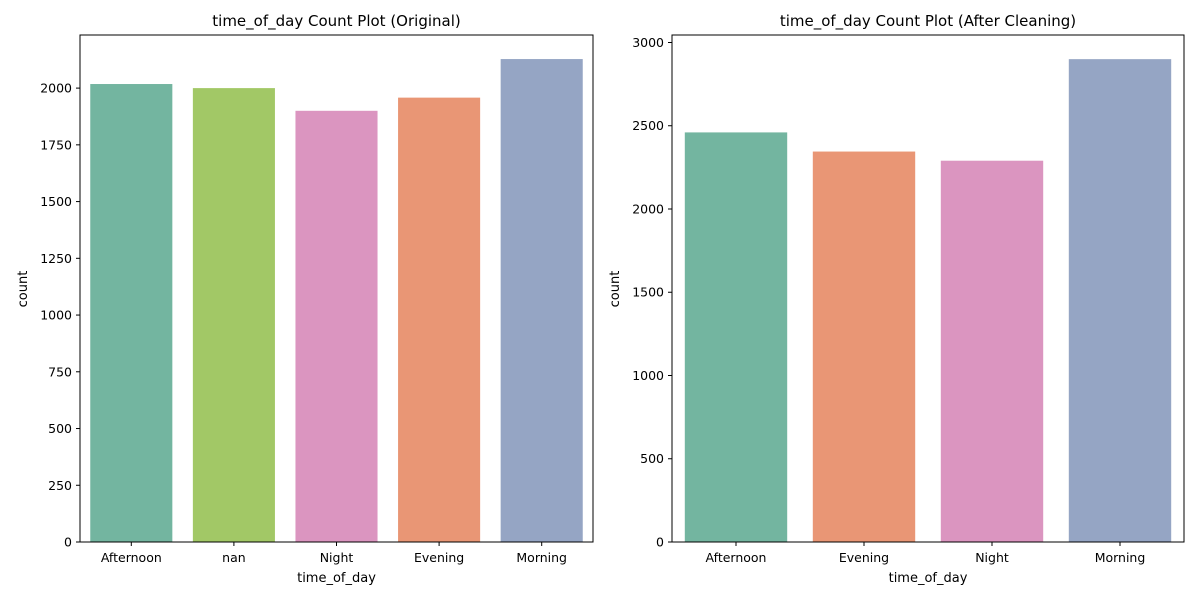 The image size is (1200, 600). I want to click on chart-title: time_of_day Count Plot (Original), so click(336, 21).